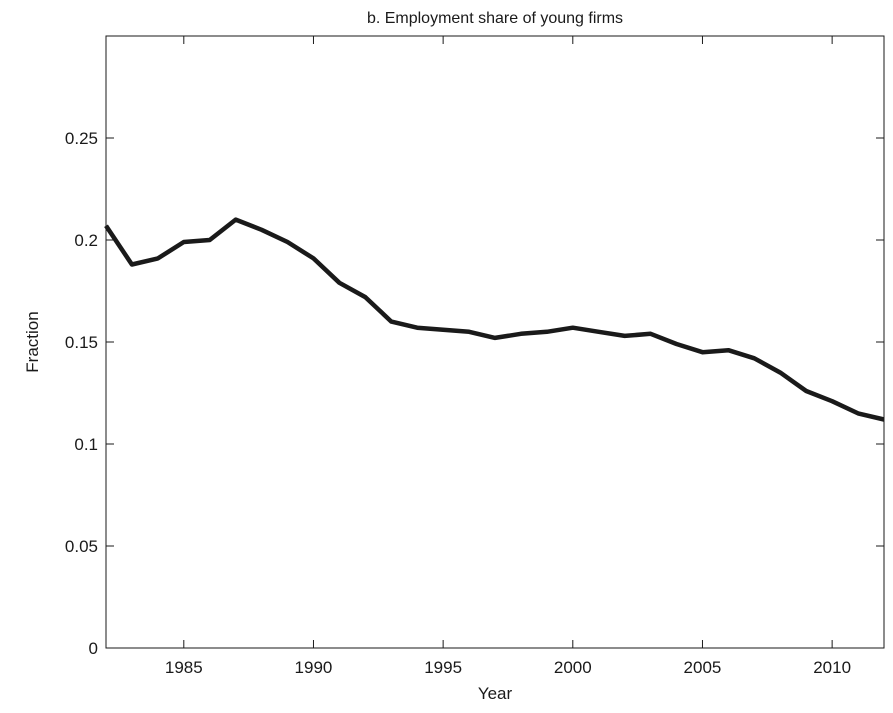 The image size is (893, 713). What do you see at coordinates (495, 693) in the screenshot?
I see `x-axis-title: Year` at bounding box center [495, 693].